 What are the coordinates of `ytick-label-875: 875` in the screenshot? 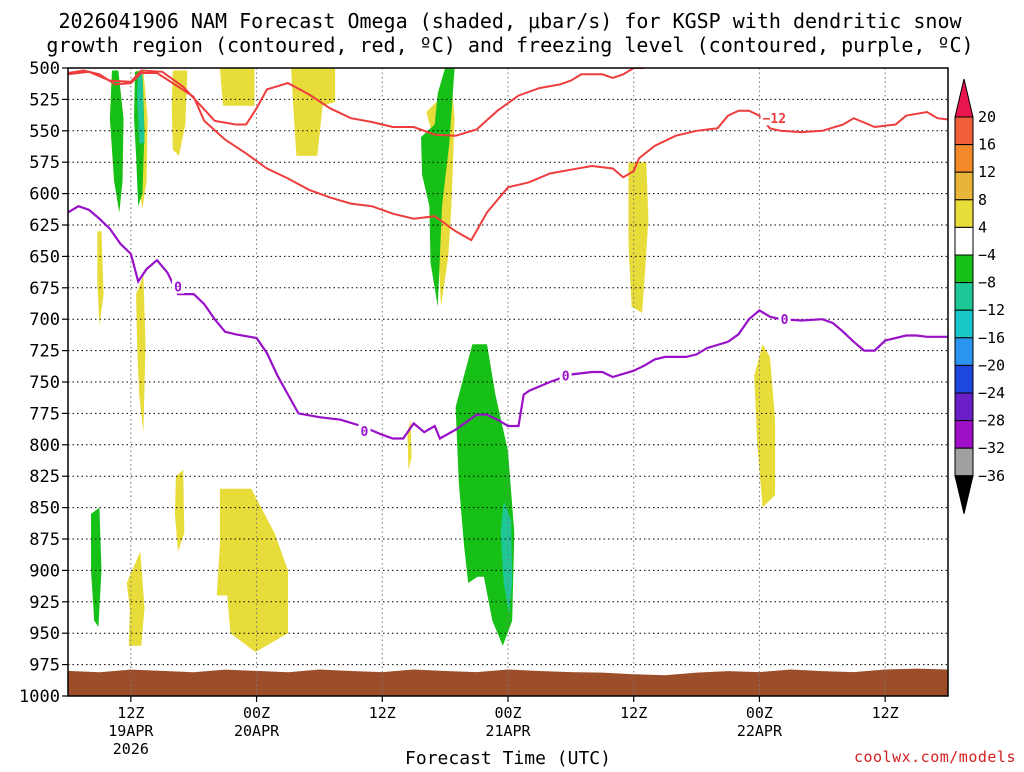 It's located at (44, 540).